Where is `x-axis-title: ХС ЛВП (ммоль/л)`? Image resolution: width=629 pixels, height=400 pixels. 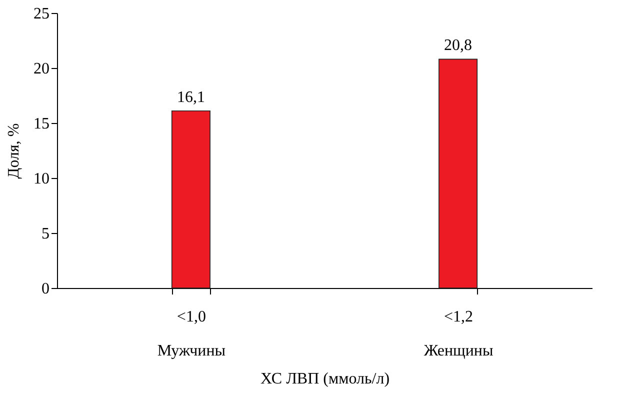 x-axis-title: ХС ЛВП (ммоль/л) is located at coordinates (325, 379).